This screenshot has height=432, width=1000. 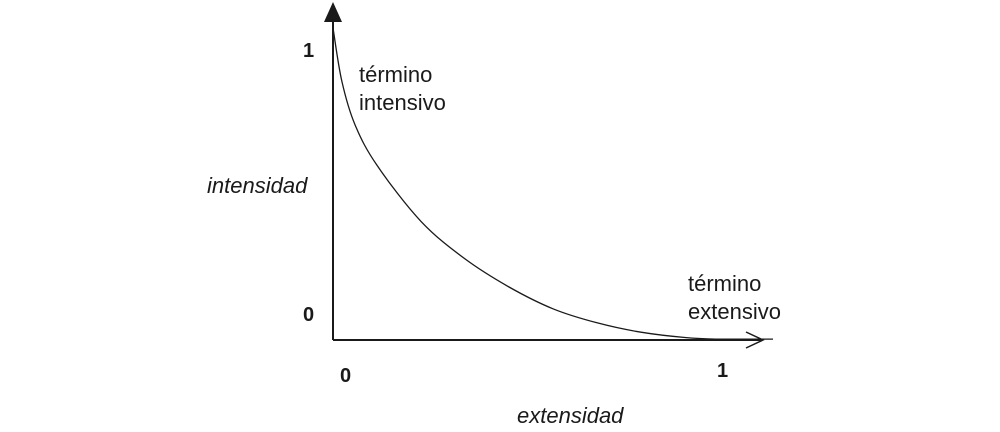 What do you see at coordinates (402, 102) in the screenshot?
I see `annotation-intensivo-line-2: intensivo` at bounding box center [402, 102].